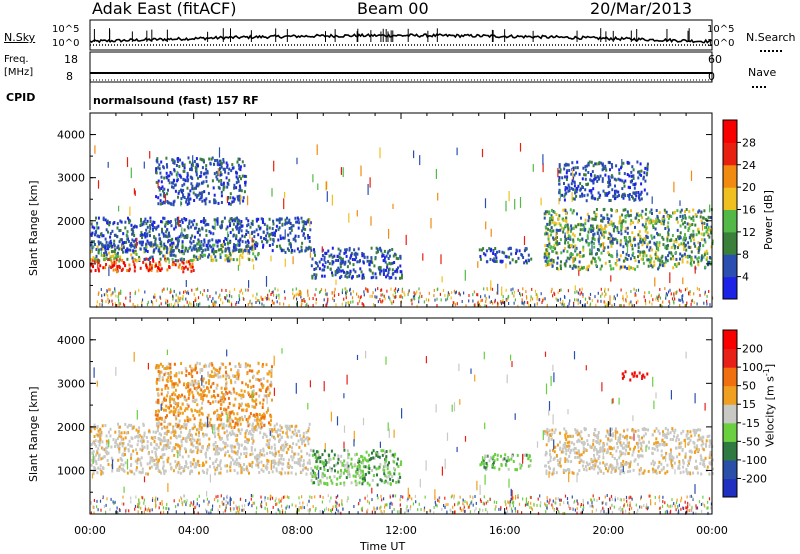 The width and height of the screenshot is (800, 554). Describe the element at coordinates (383, 546) in the screenshot. I see `time-axis-label: Time UT` at that location.